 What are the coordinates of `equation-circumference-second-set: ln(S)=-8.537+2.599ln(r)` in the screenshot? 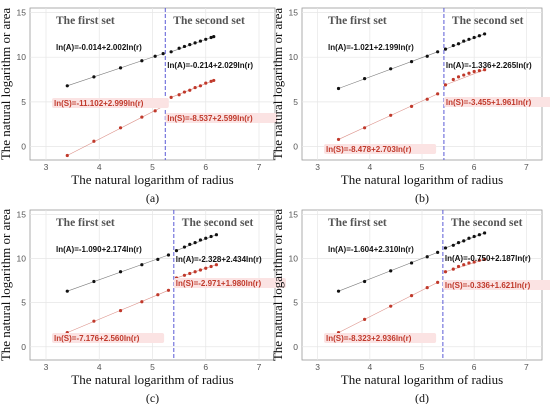 It's located at (210, 118).